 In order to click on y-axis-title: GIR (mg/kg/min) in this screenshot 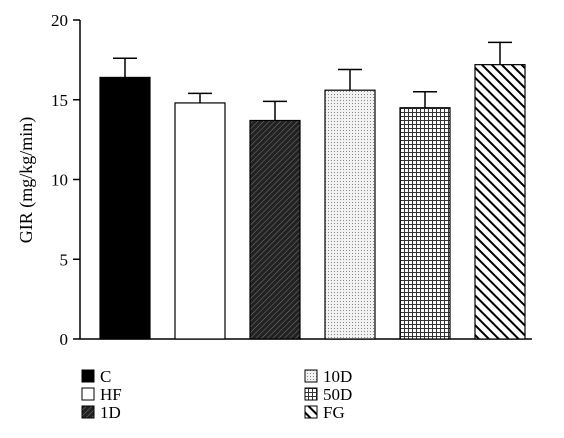, I will do `click(26, 180)`.